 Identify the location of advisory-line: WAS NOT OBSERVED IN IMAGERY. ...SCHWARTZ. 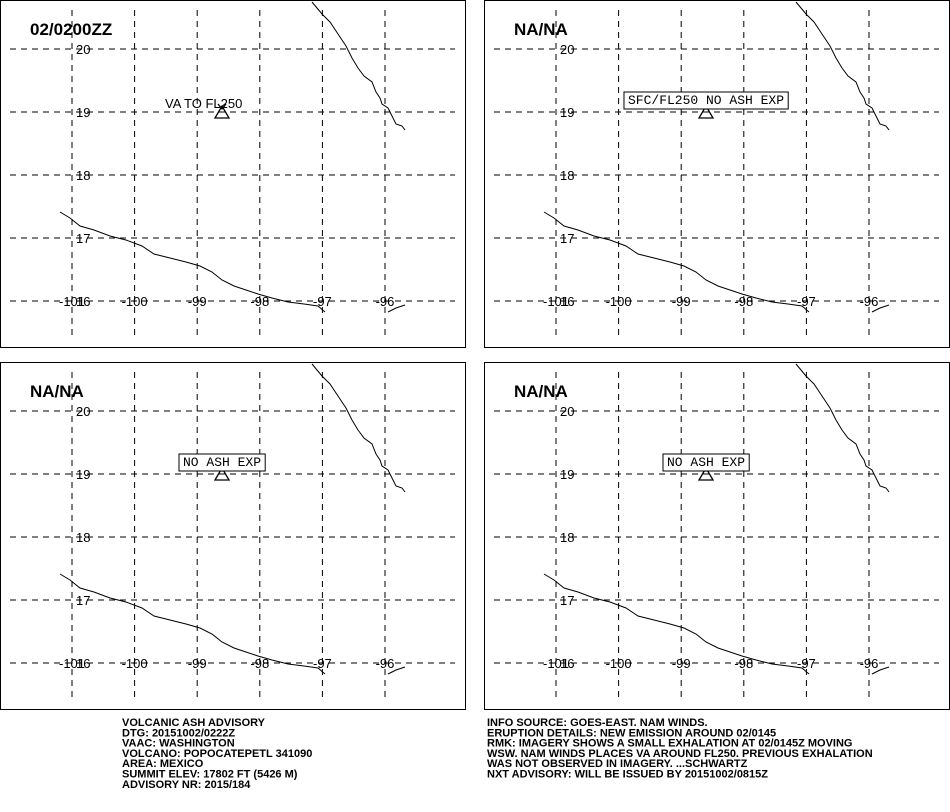
(617, 764).